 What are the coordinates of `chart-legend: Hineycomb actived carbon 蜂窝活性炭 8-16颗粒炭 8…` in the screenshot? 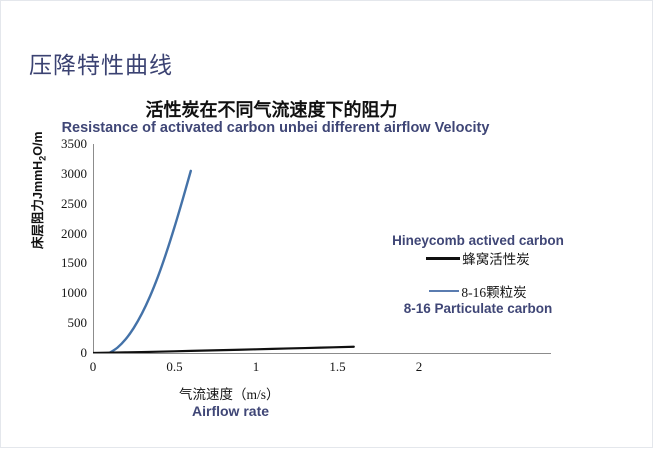 It's located at (478, 274).